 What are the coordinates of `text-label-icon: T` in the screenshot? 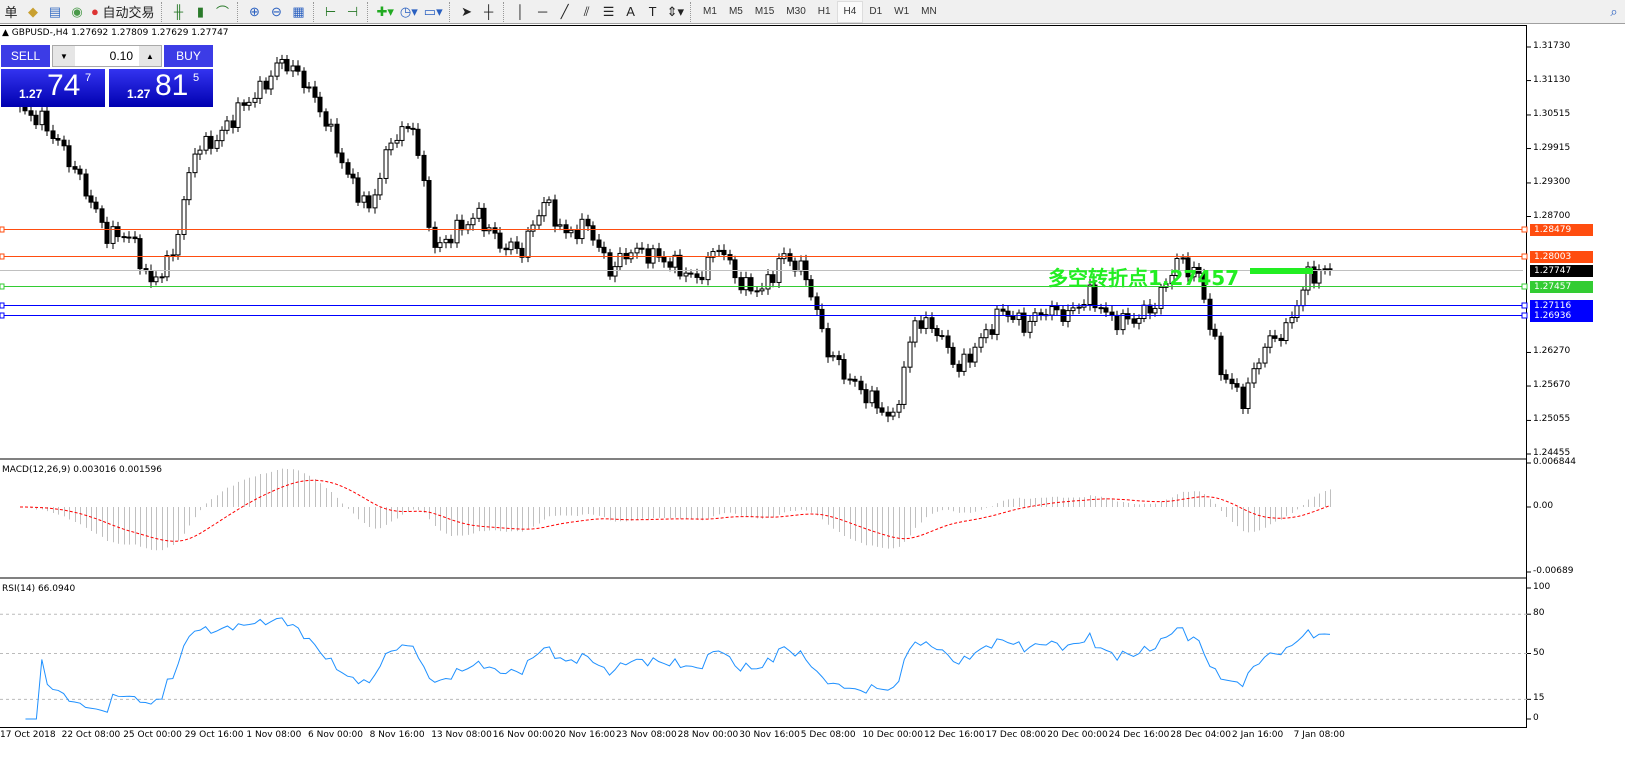 It's located at (652, 11).